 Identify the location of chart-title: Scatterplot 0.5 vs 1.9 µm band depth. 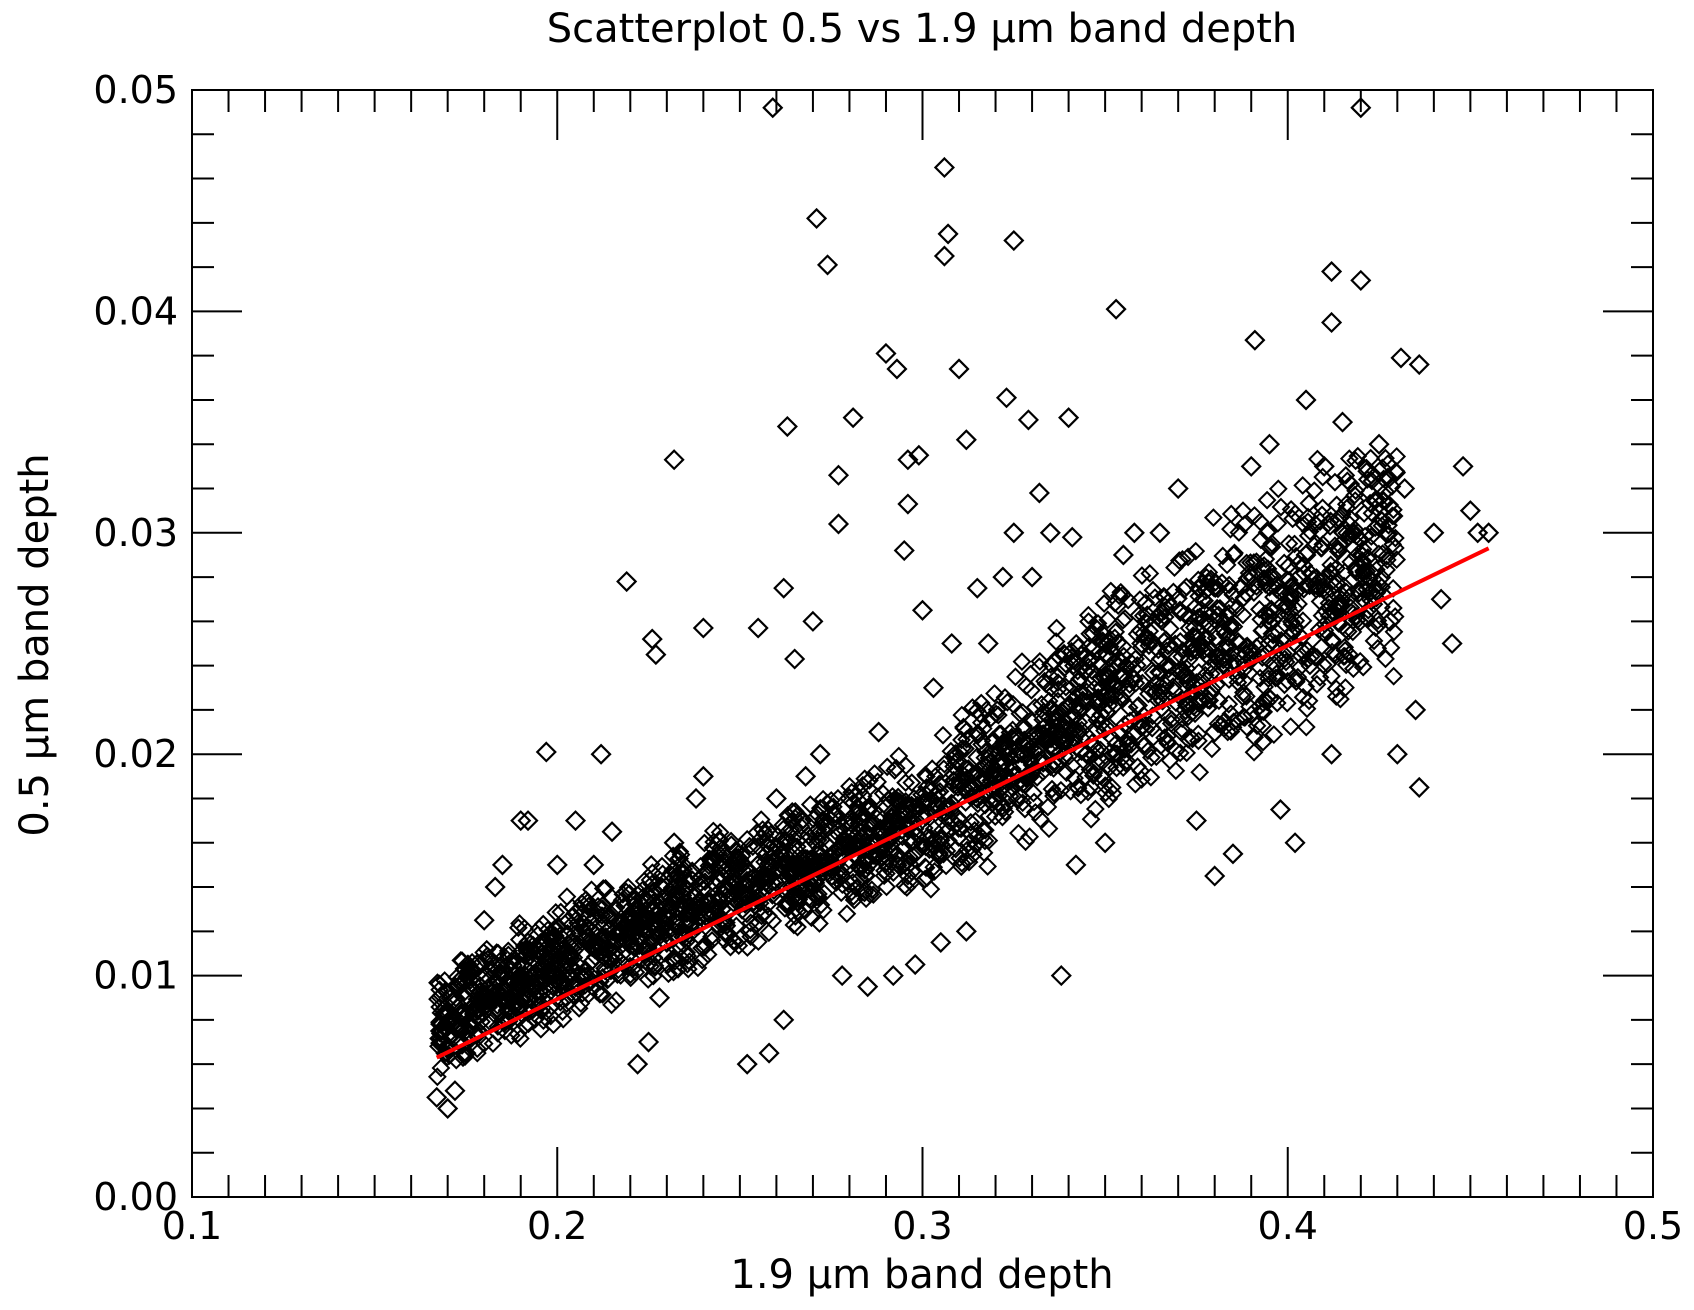
(922, 29).